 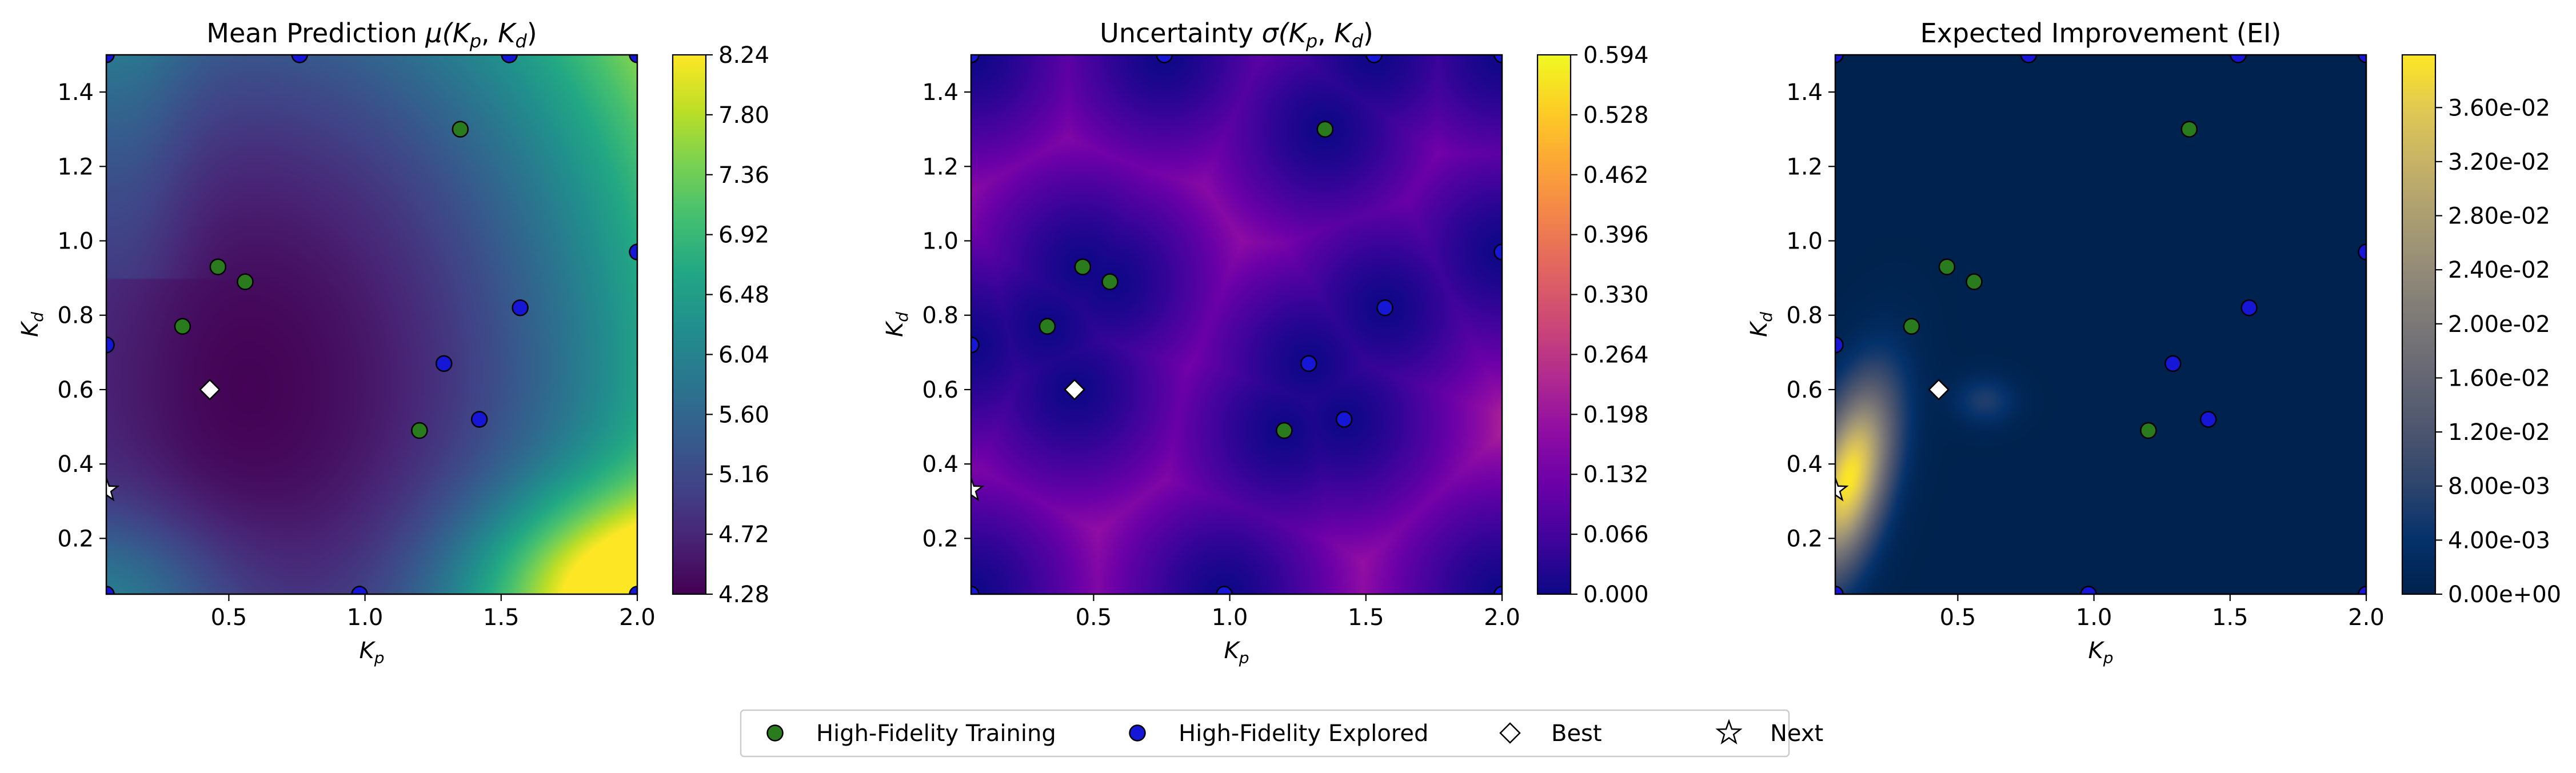 I want to click on colorbar-tick-label: 1.20e-02, so click(x=2499, y=432).